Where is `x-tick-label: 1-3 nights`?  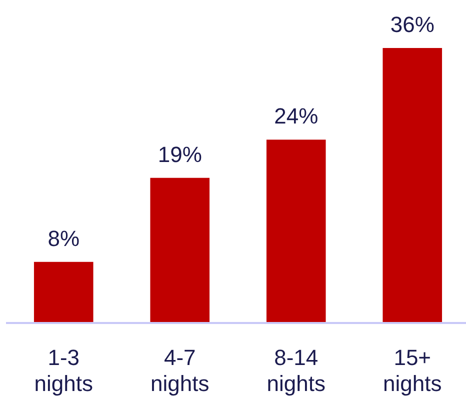
x-tick-label: 1-3 nights is located at coordinates (63, 370).